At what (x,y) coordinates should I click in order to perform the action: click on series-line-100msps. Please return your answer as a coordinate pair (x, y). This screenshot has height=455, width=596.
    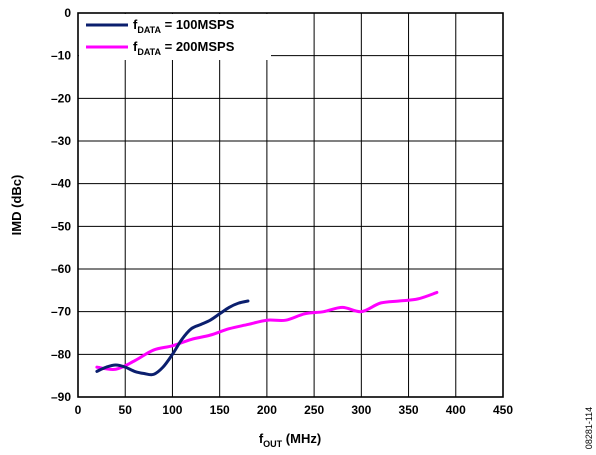
    Looking at the image, I should click on (172, 338).